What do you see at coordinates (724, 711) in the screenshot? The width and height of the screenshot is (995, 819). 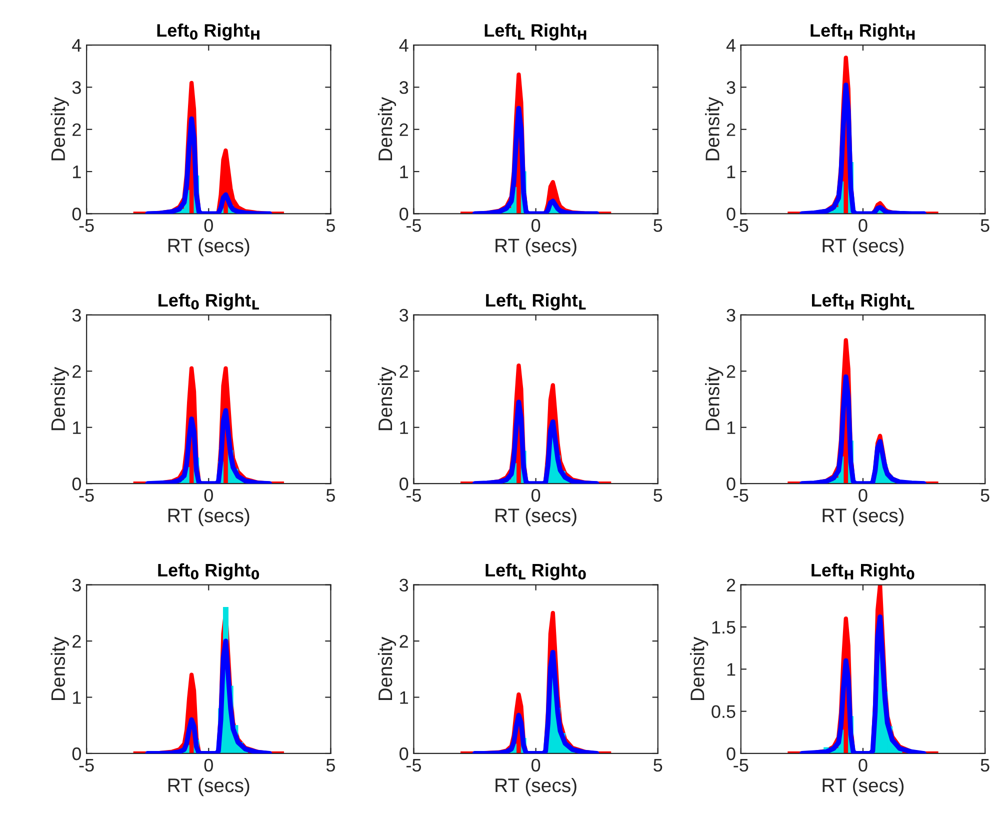 I see `y-tick-label: 0.5` at bounding box center [724, 711].